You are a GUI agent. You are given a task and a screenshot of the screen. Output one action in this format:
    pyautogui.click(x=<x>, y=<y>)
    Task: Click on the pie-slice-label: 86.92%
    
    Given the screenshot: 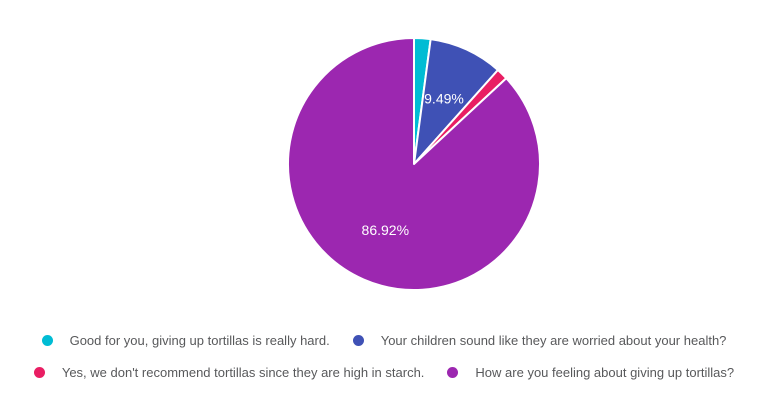 What is the action you would take?
    pyautogui.click(x=385, y=230)
    